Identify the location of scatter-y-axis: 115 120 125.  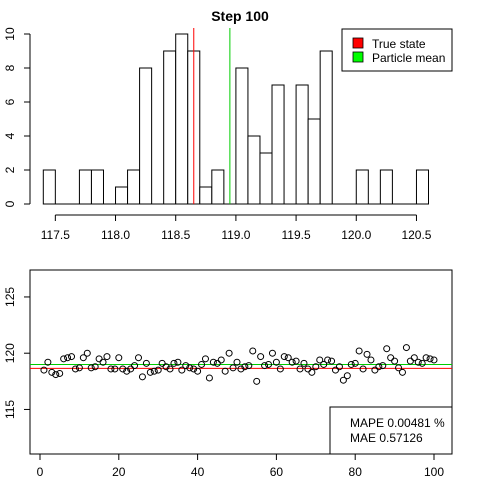
(16, 353).